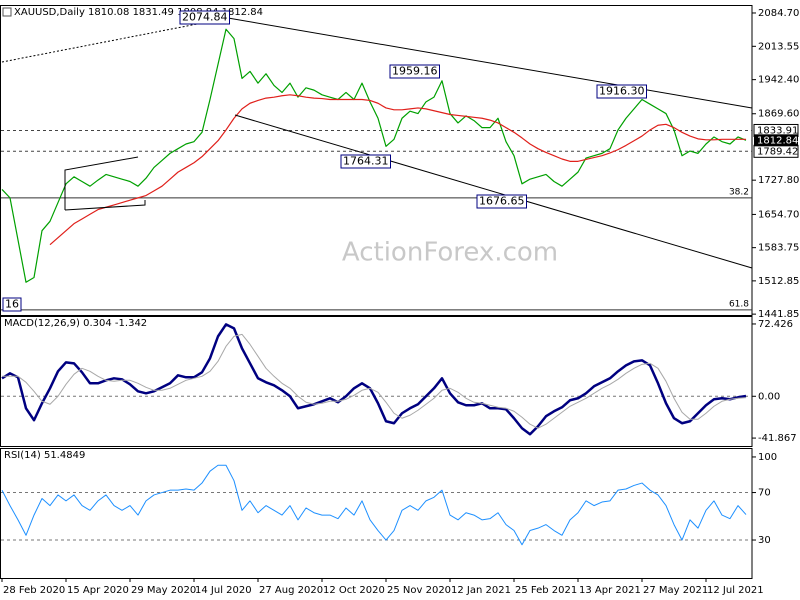 This screenshot has width=800, height=600. I want to click on last-price-box, so click(776, 140).